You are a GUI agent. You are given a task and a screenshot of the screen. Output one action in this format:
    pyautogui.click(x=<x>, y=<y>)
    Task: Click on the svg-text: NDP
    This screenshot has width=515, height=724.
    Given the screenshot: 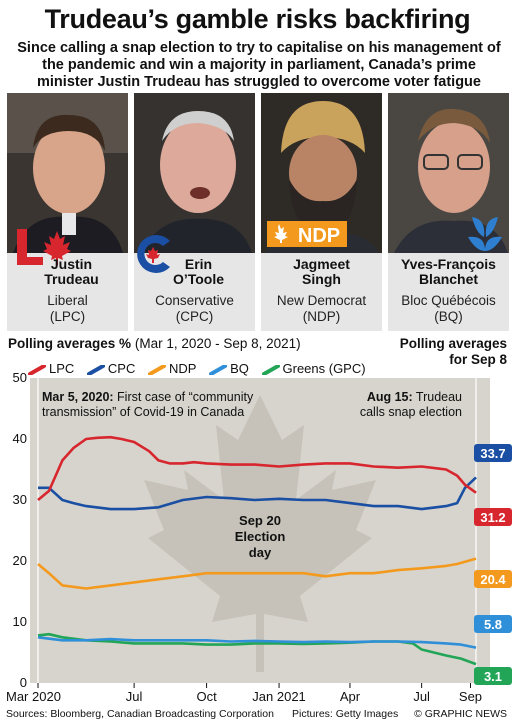 What is the action you would take?
    pyautogui.click(x=319, y=236)
    